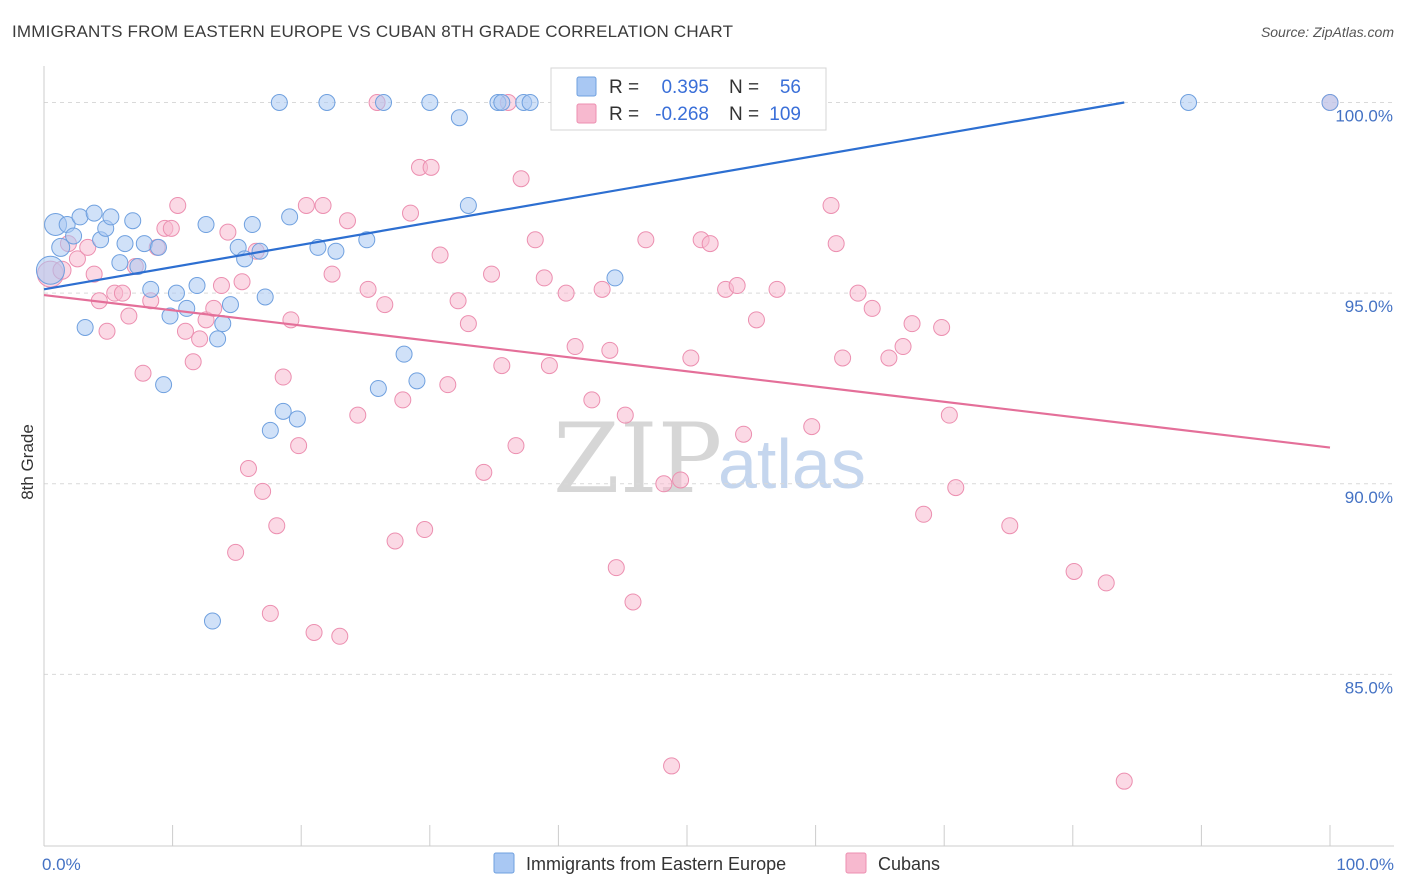 The height and width of the screenshot is (892, 1406). Describe the element at coordinates (61, 864) in the screenshot. I see `x-tick-min: 0.0%` at that location.